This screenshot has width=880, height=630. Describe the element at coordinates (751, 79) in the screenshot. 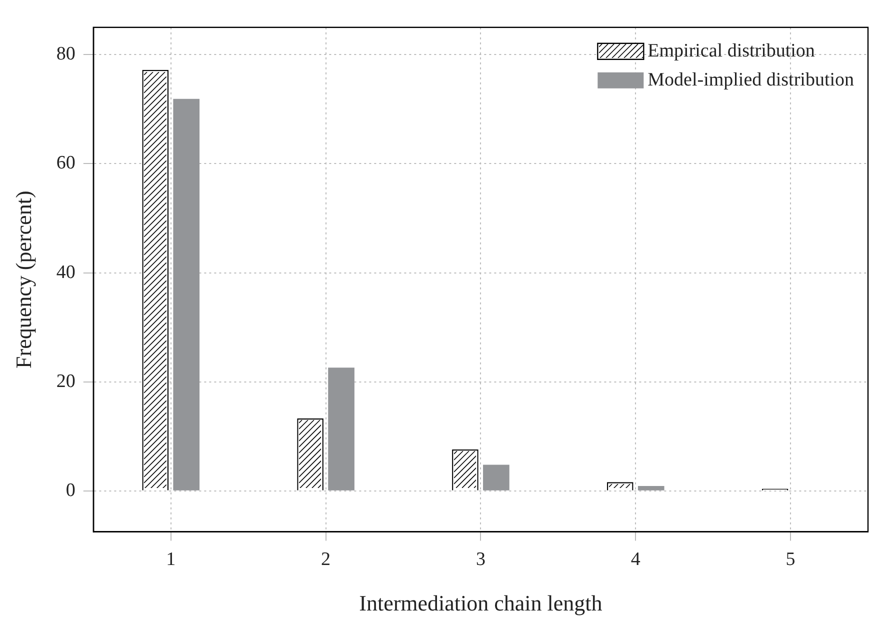

I see `legend-label: Model-implied distribution` at that location.